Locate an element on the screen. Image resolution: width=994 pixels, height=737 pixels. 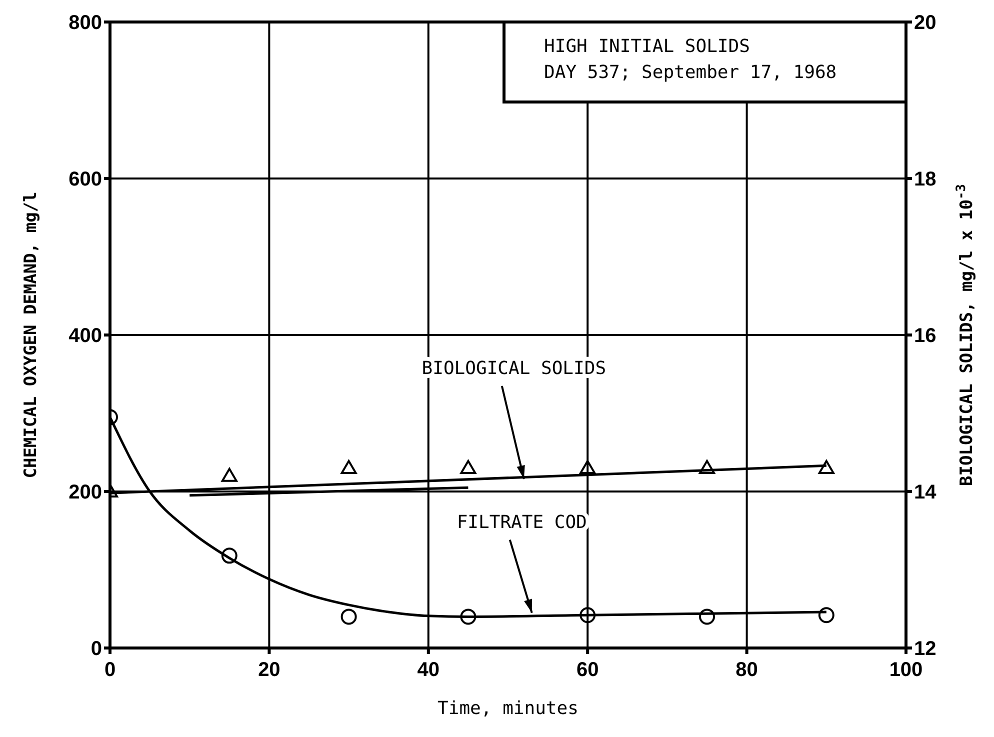
x-tick-label: 60 is located at coordinates (587, 670).